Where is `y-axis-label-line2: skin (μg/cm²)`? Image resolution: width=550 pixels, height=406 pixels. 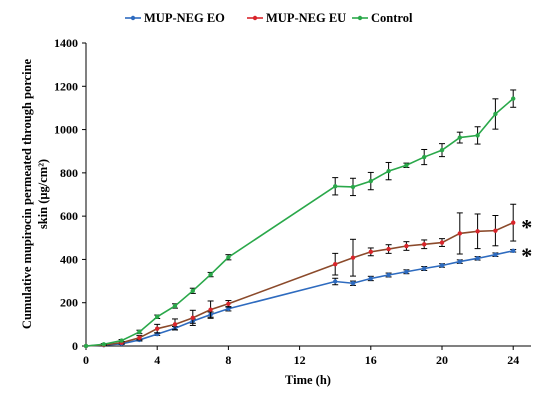
y-axis-label-line2: skin (μg/cm²) is located at coordinates (43, 194).